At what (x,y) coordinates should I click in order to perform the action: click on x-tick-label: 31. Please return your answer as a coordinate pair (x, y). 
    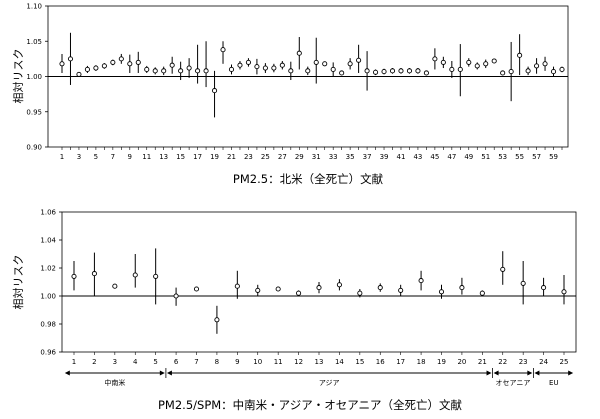
    Looking at the image, I should click on (316, 157).